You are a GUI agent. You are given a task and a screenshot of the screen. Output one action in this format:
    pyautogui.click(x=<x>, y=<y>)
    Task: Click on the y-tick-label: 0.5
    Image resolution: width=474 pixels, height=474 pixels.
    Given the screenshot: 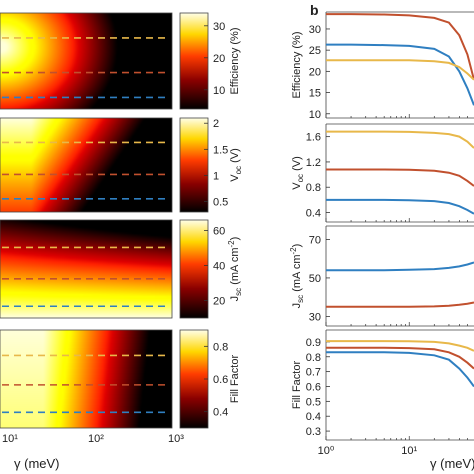 What is the action you would take?
    pyautogui.click(x=313, y=402)
    